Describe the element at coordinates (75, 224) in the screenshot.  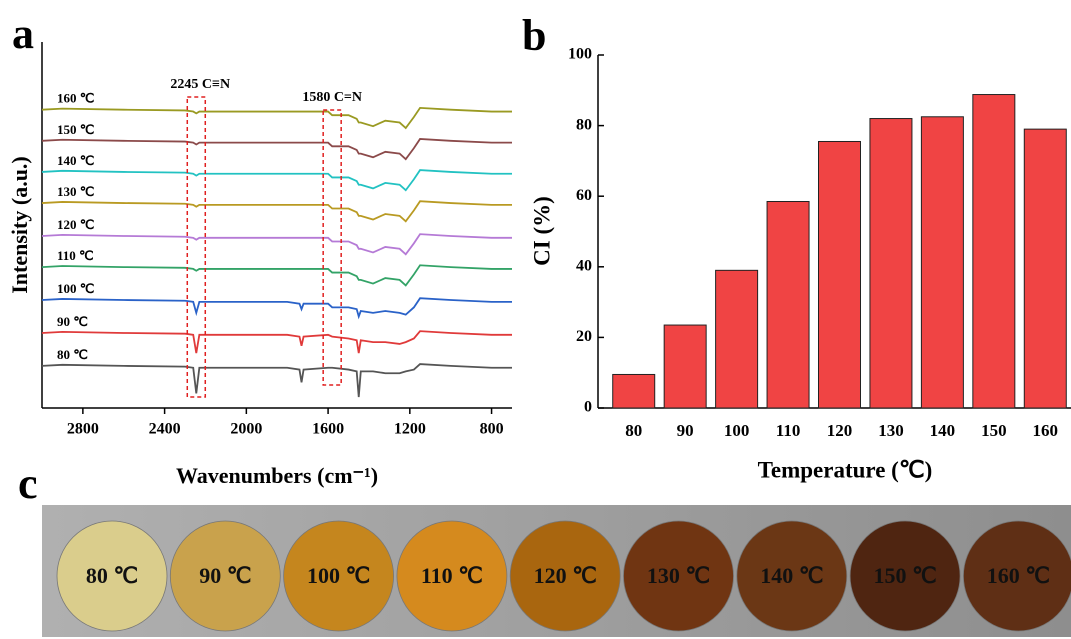
I see `series-label: 120 ℃` at that location.